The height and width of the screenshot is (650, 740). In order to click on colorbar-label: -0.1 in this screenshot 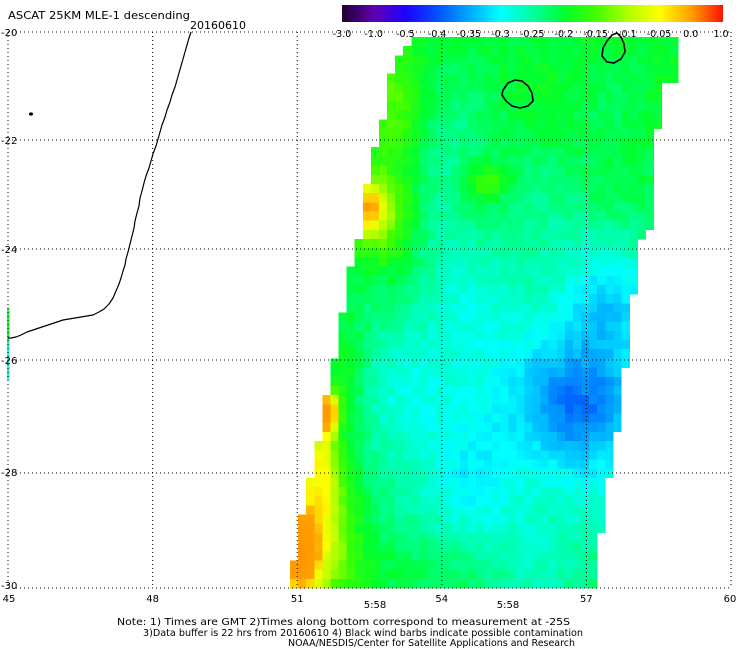, I will do `click(627, 34)`.